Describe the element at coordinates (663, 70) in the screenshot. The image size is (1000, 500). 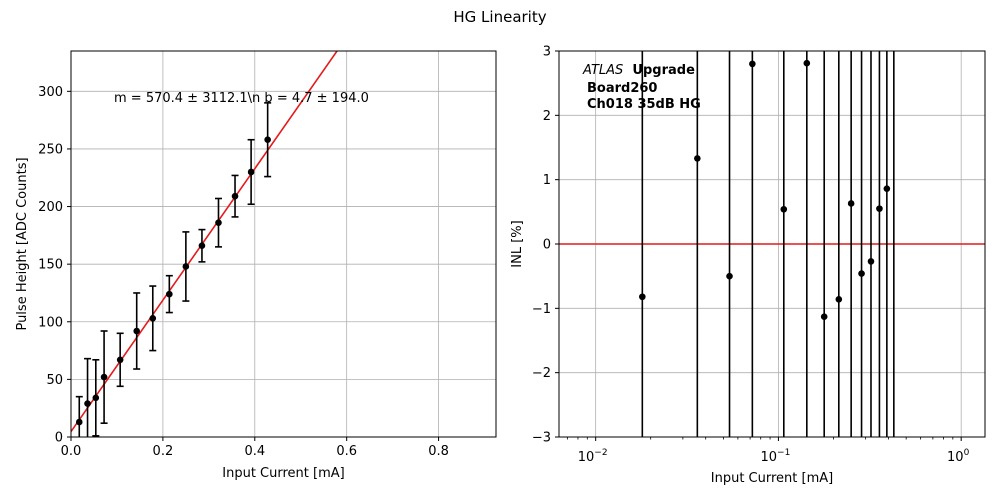
I see `upgrade-label: Upgrade` at that location.